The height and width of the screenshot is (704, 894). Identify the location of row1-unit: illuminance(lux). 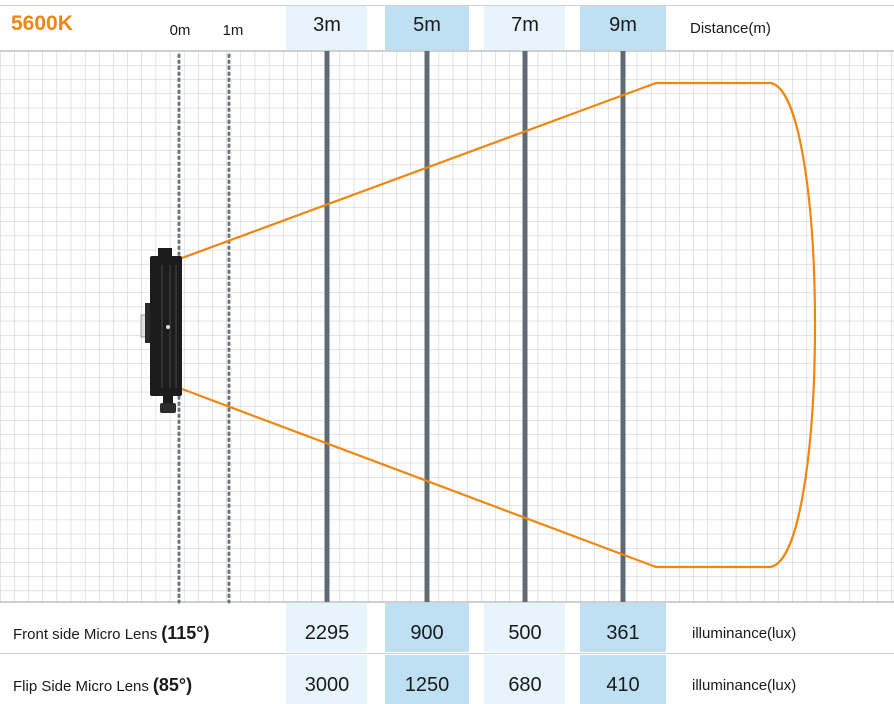
(744, 633).